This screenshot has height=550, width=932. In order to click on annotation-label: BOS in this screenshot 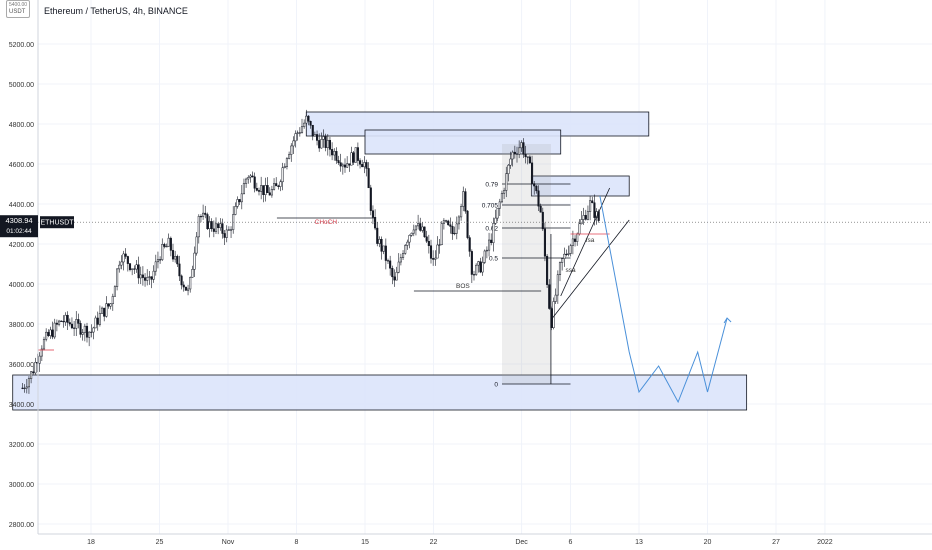, I will do `click(463, 286)`.